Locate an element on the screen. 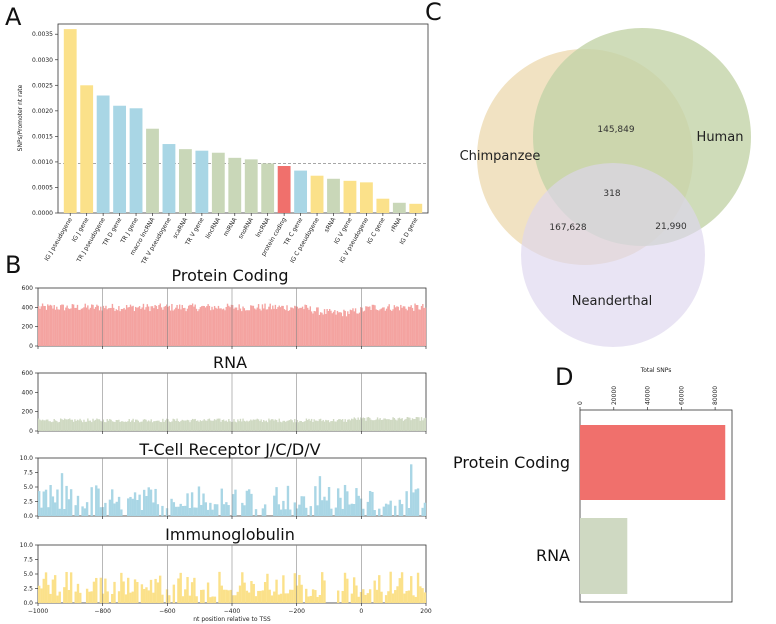 The image size is (776, 624). b-ytick-label: 0.0 is located at coordinates (28, 516).